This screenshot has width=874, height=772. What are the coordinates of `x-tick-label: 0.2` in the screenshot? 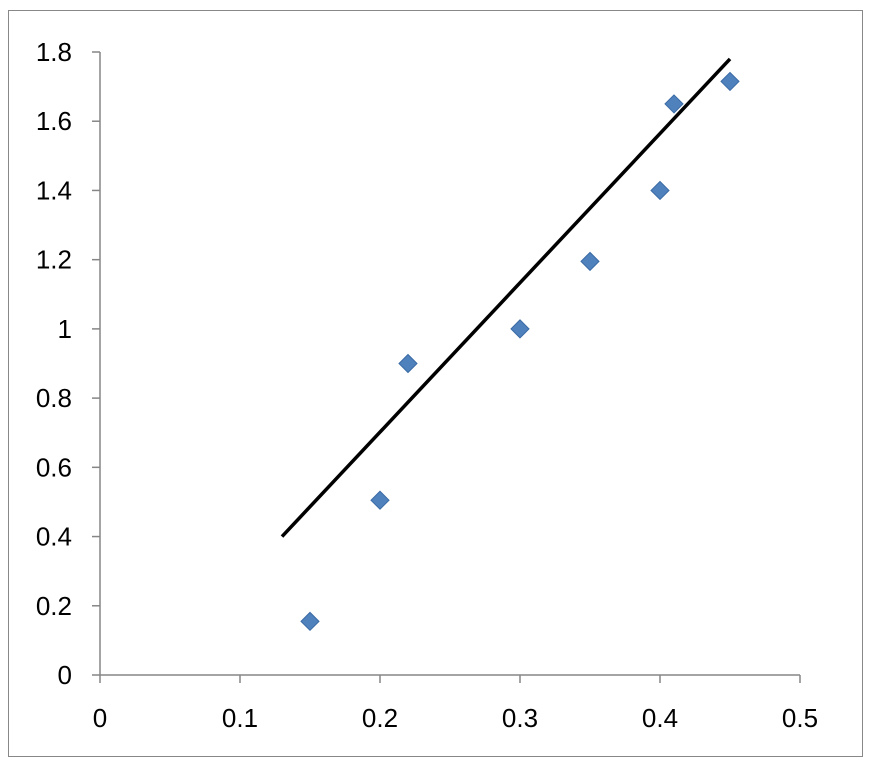 It's located at (380, 718).